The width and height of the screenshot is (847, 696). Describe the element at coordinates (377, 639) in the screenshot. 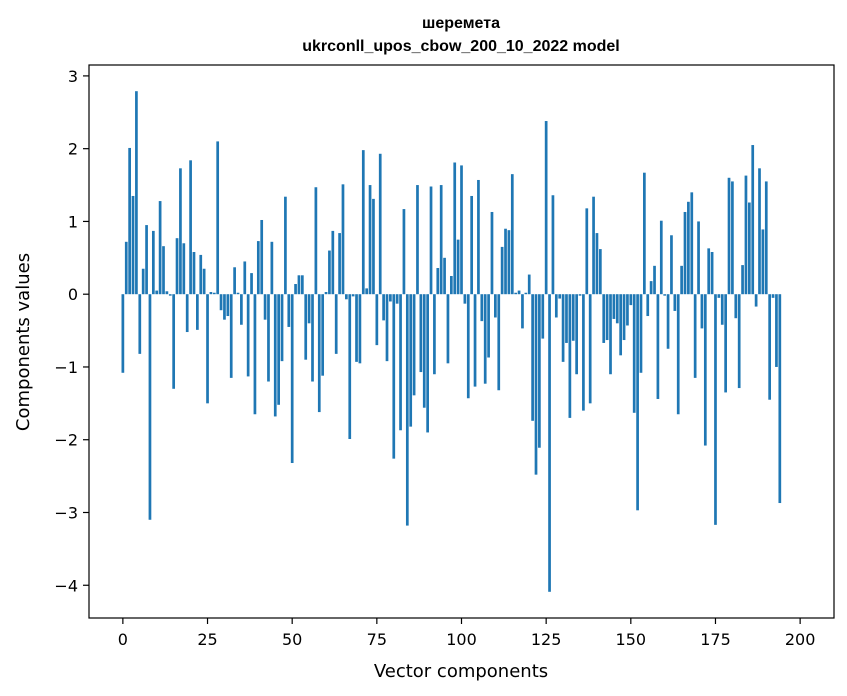

I see `x-tick-label: 75` at that location.